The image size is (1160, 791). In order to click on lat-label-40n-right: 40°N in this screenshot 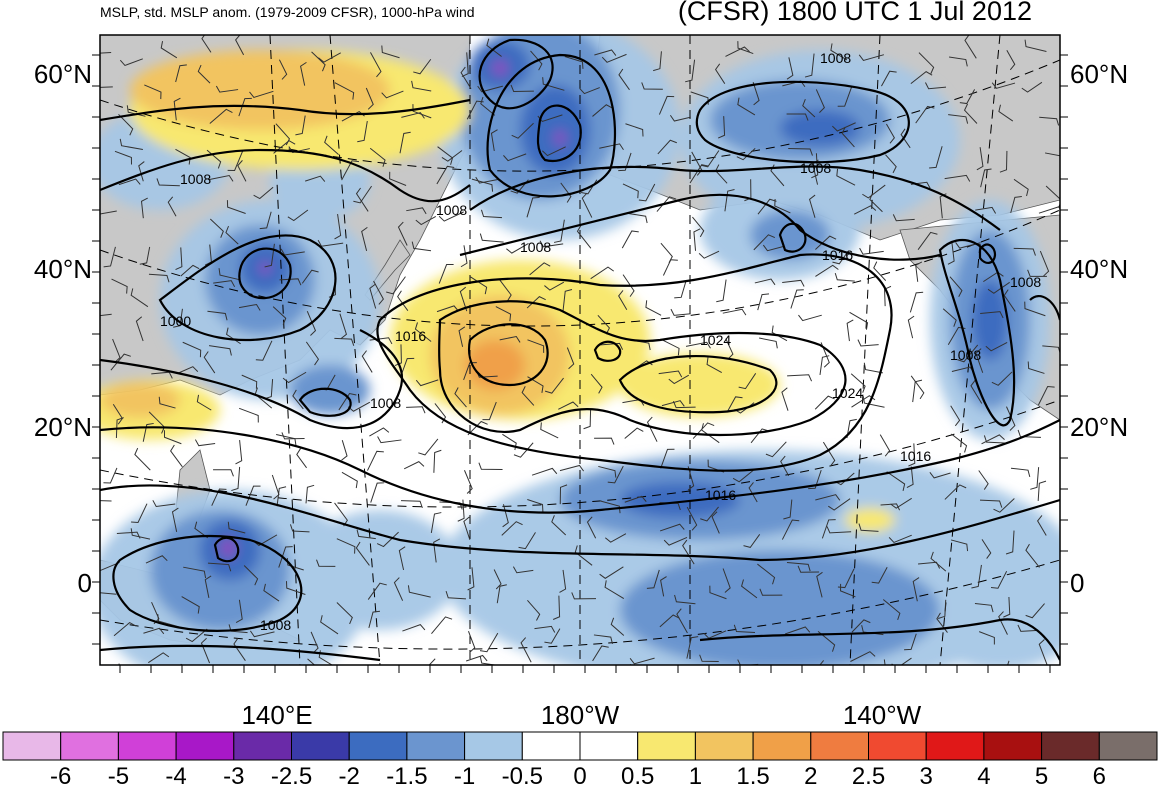, I will do `click(1099, 269)`.